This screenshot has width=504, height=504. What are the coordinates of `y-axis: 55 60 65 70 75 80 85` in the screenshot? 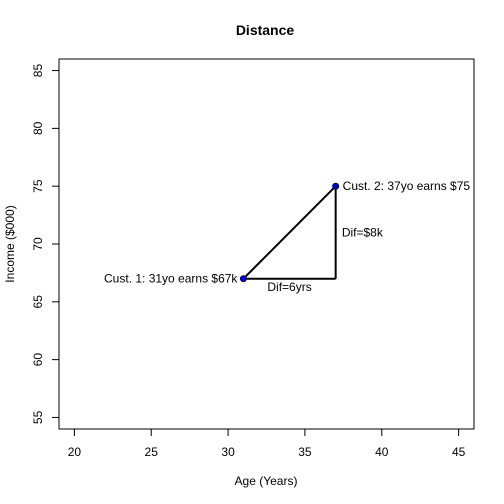 It's located at (45, 244).